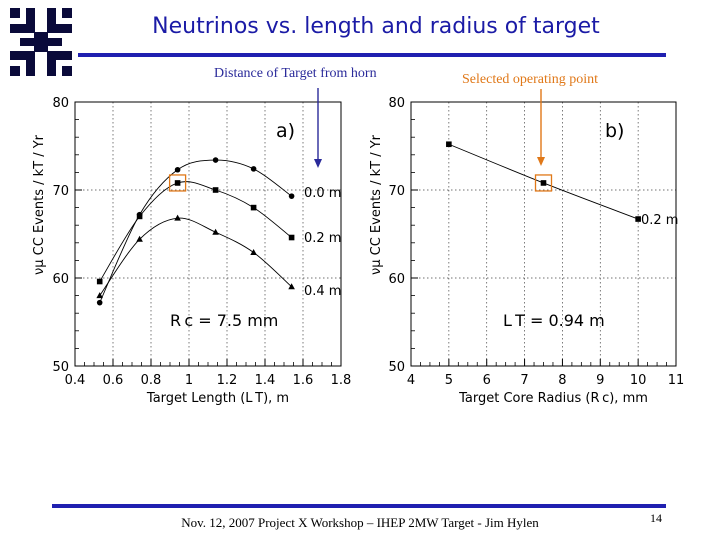  I want to click on x-tick-label: 4, so click(411, 380).